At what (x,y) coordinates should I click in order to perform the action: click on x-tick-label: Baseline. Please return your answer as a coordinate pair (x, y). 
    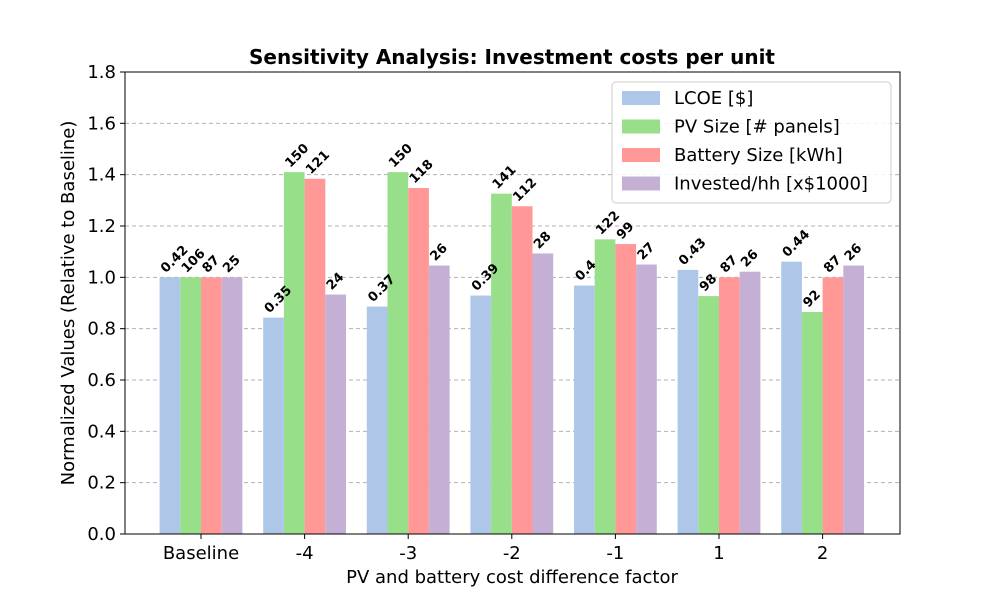
    Looking at the image, I should click on (201, 553).